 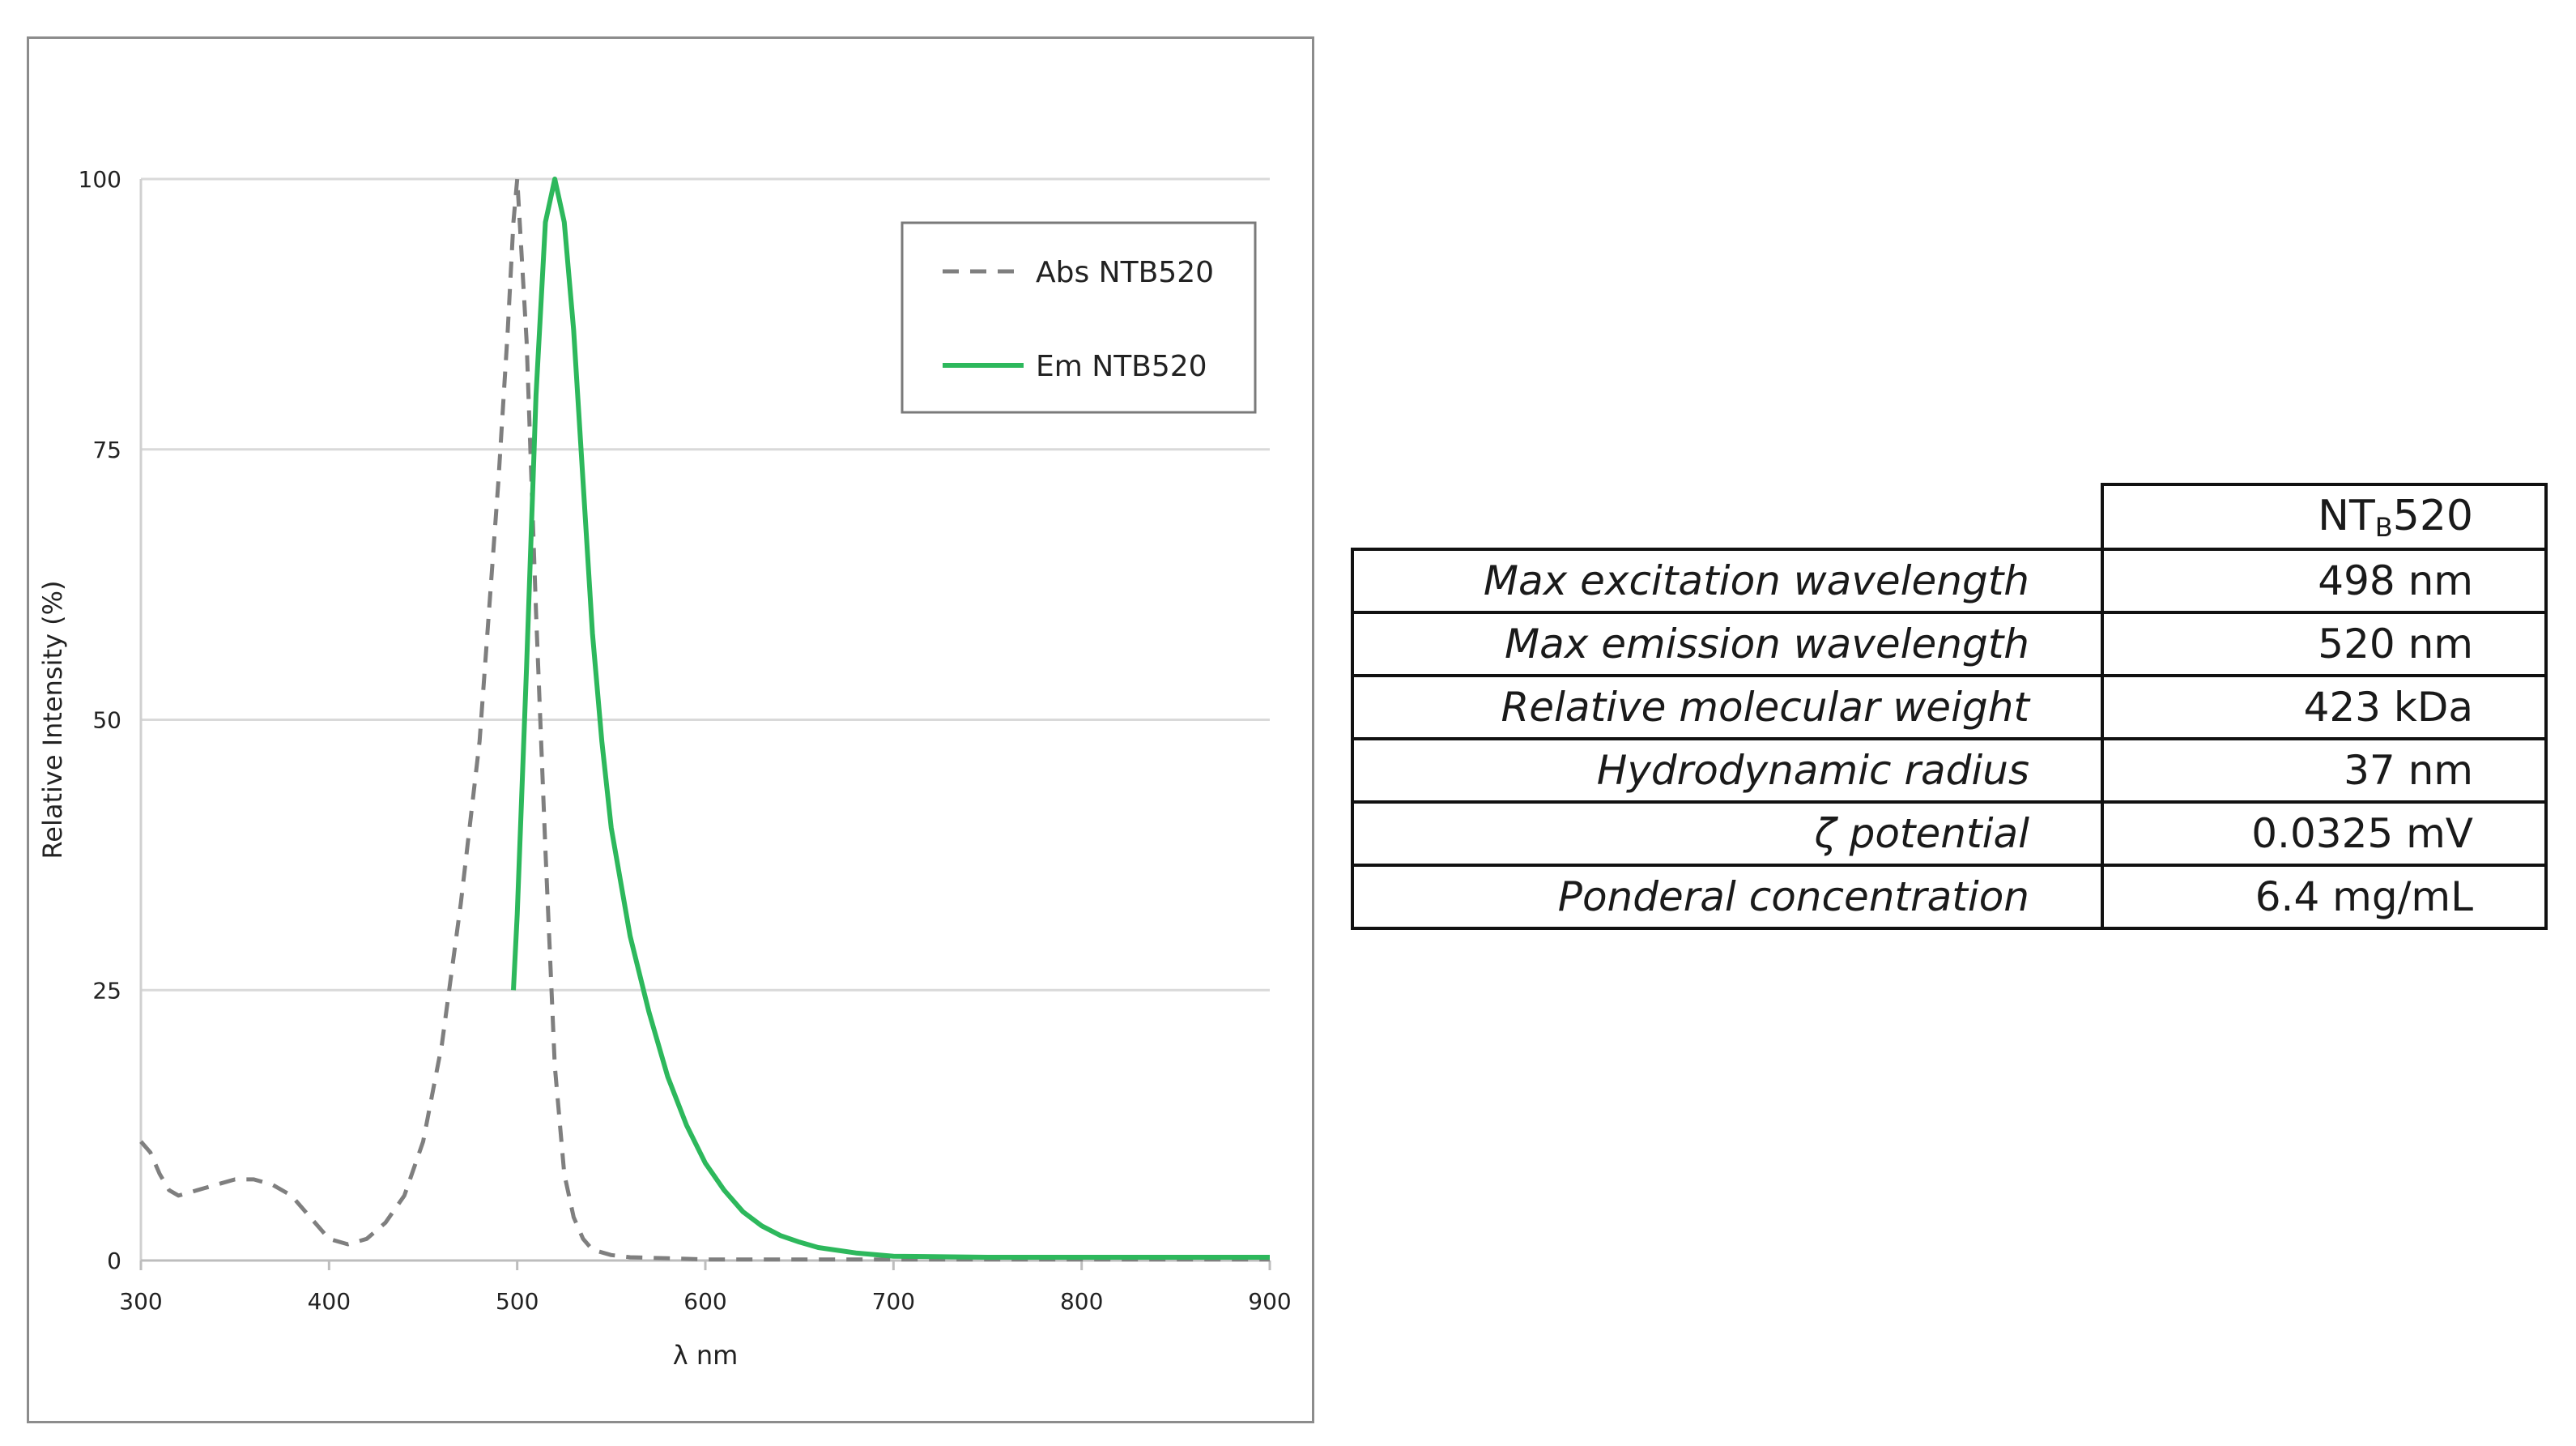 I want to click on table-row: Max excitation wavelength 498 nm, so click(x=1949, y=581).